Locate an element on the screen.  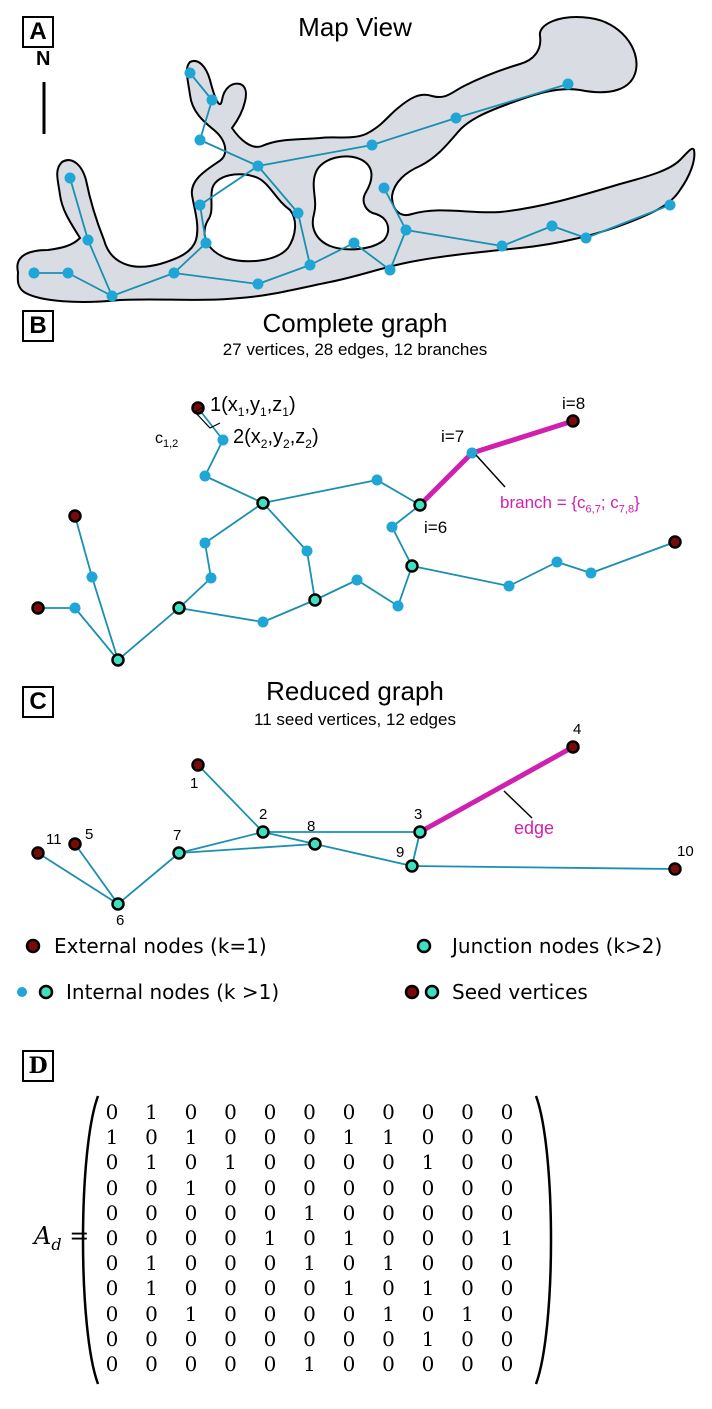
panel-b-subtitle: 27 vertices, 28 edges, 12 branches is located at coordinates (355, 349).